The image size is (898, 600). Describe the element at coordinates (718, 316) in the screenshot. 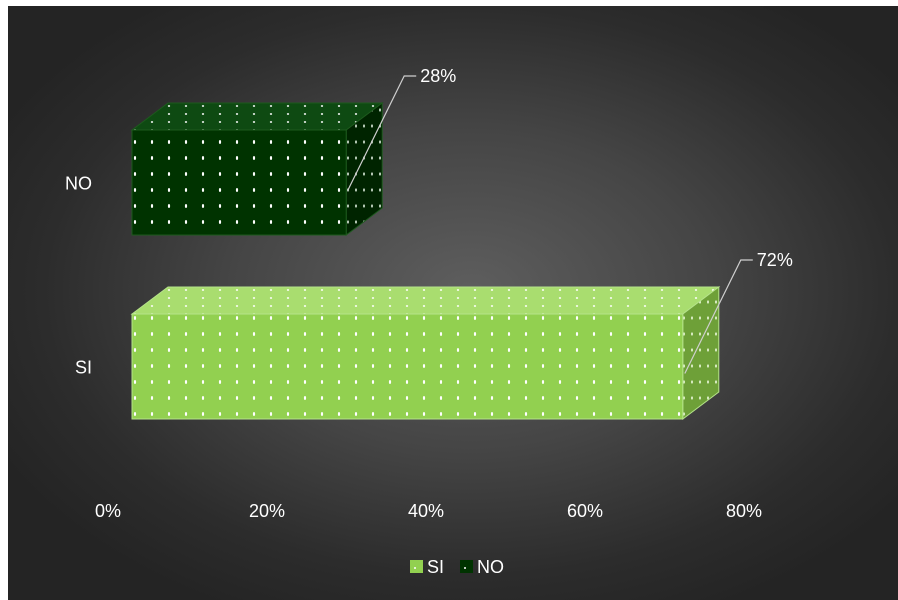

I see `leader-line-si` at that location.